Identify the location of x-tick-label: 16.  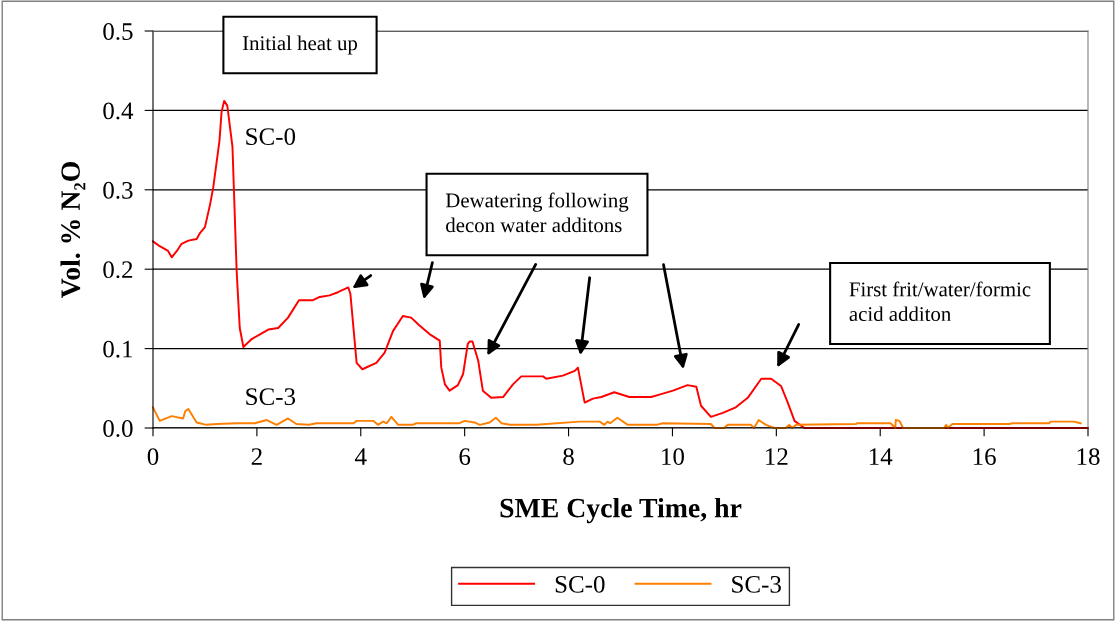
(984, 457).